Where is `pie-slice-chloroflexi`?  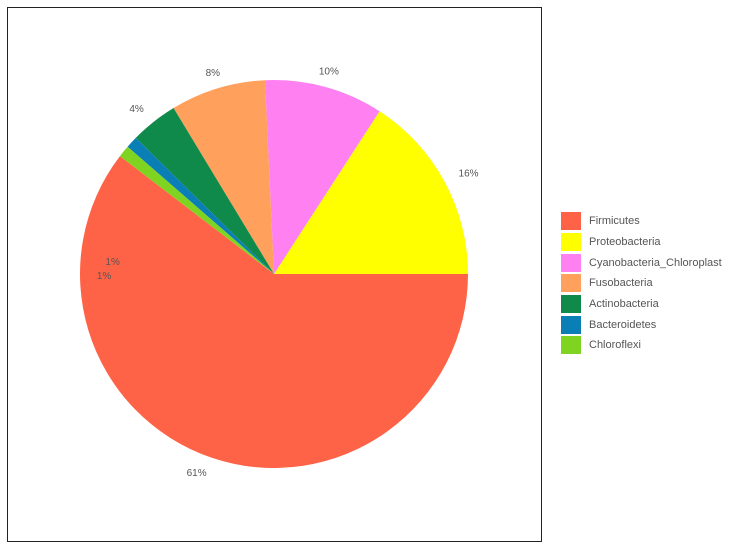 pie-slice-chloroflexi is located at coordinates (196, 210).